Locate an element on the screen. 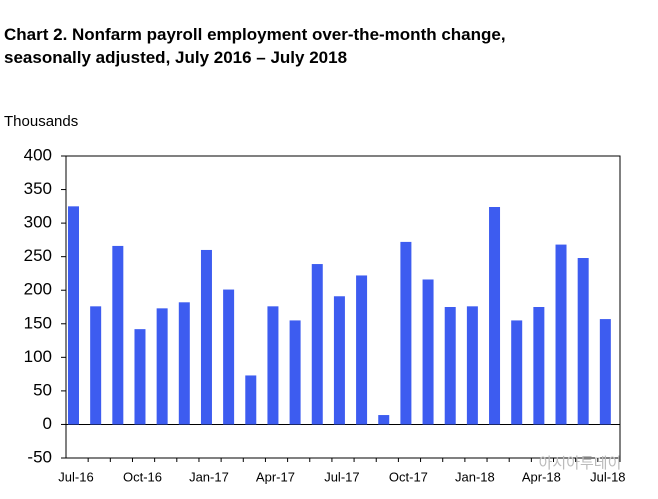  x-tick-label: Oct-16 is located at coordinates (142, 476).